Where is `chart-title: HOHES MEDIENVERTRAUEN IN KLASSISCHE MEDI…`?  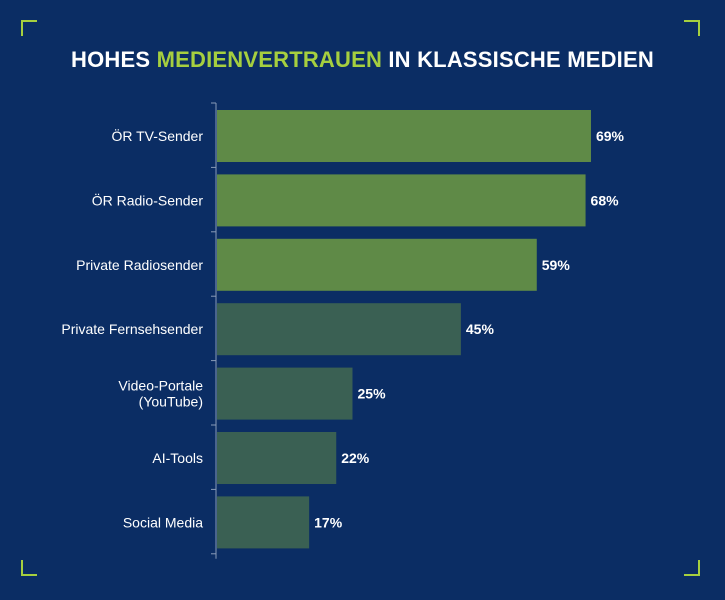 chart-title: HOHES MEDIENVERTRAUEN IN KLASSISCHE MEDI… is located at coordinates (362, 60).